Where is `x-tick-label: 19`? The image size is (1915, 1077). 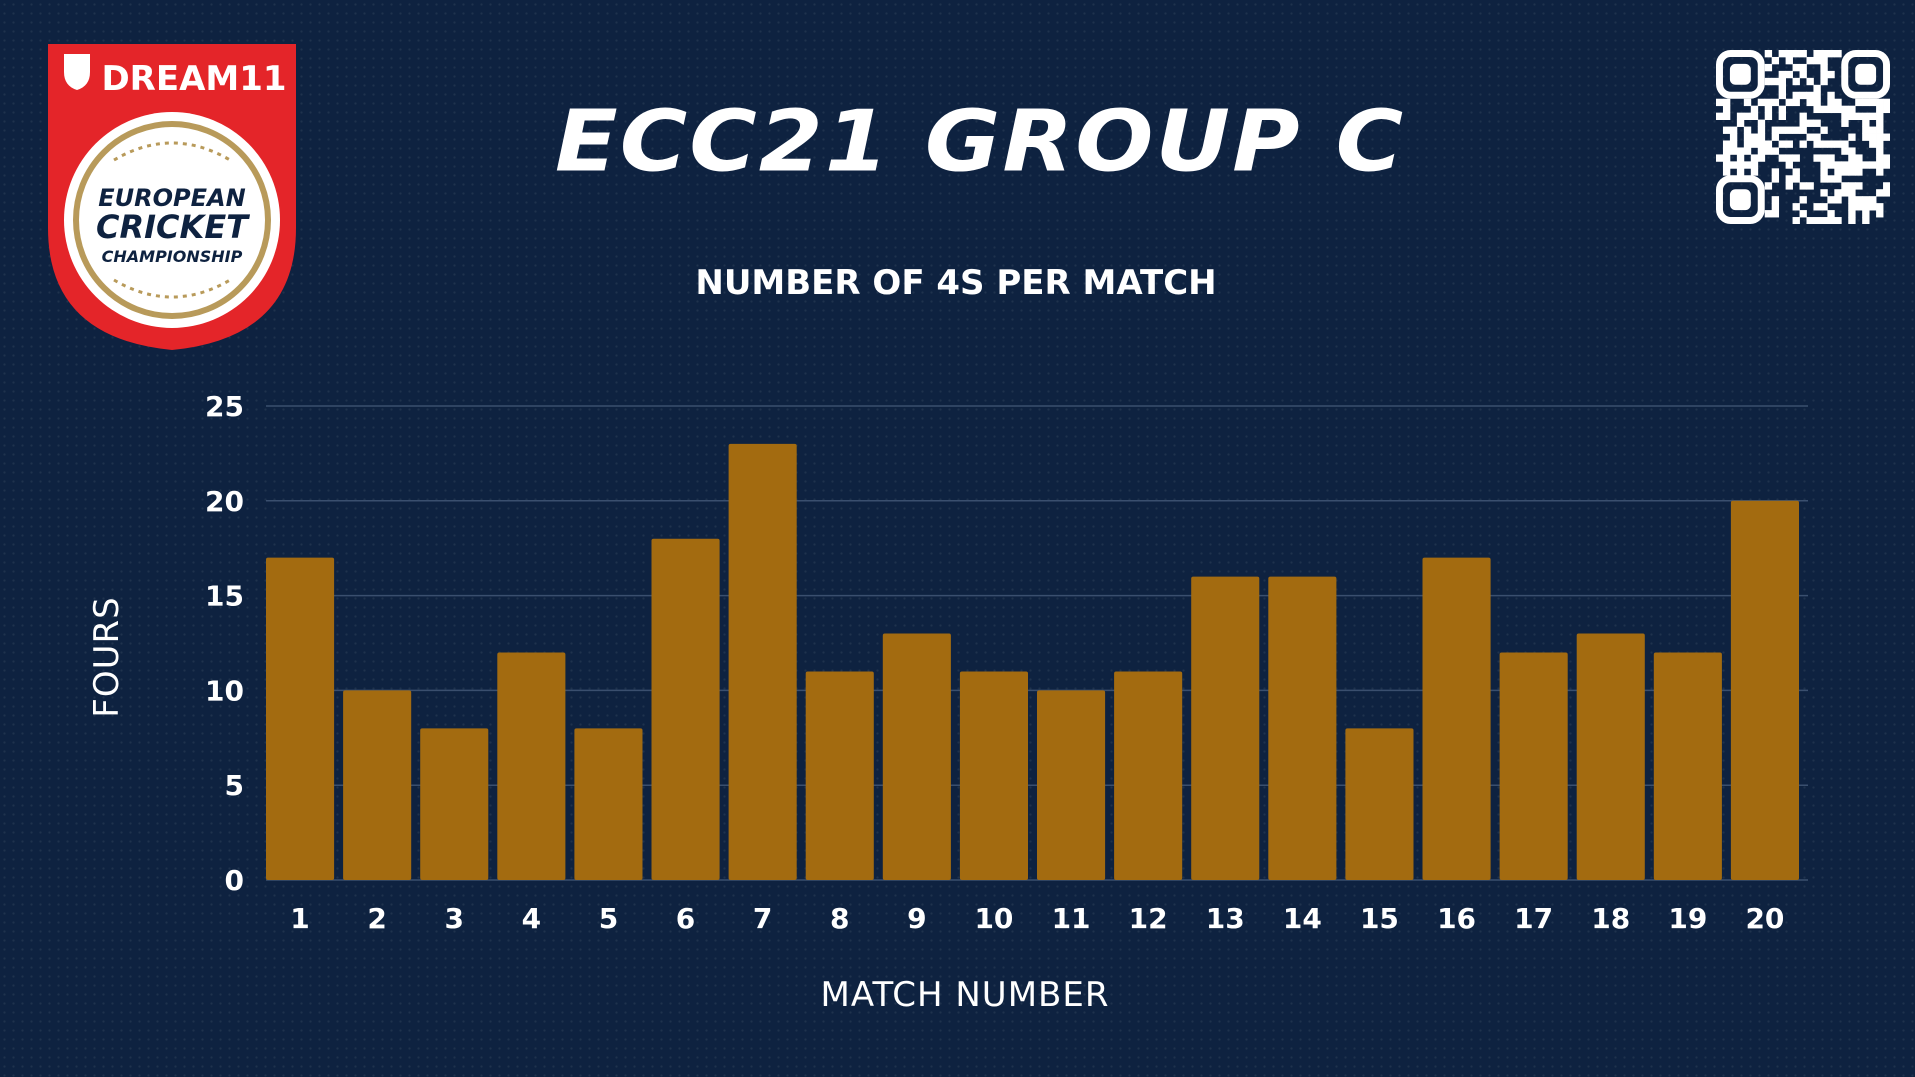 x-tick-label: 19 is located at coordinates (1687, 918).